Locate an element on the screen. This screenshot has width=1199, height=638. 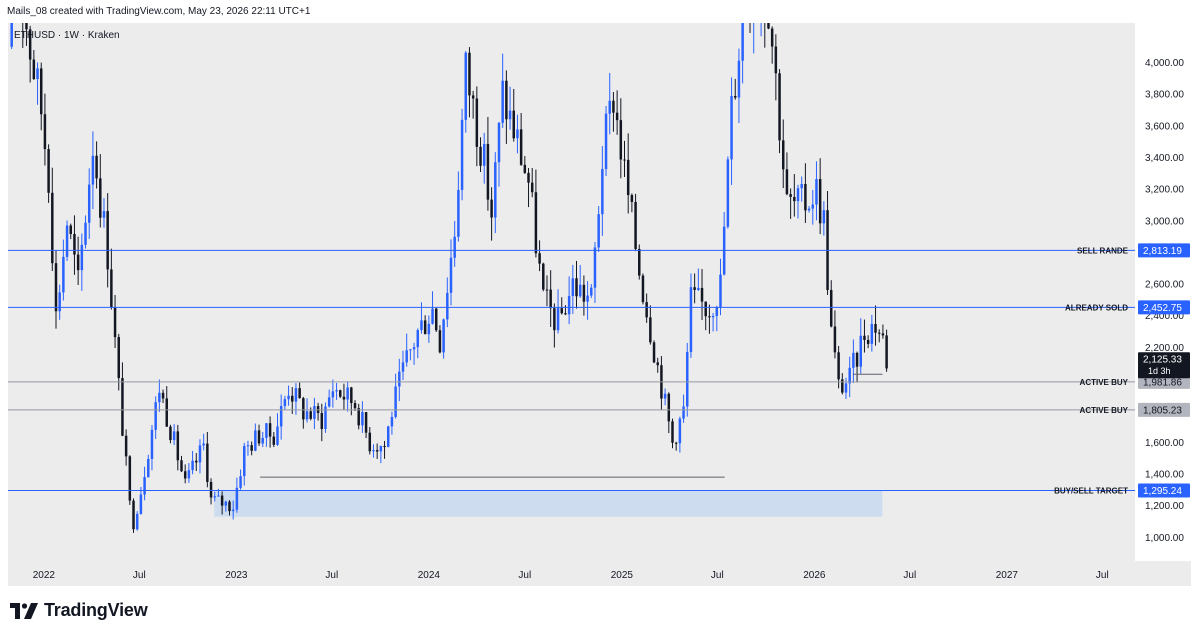
tradingview-footer: TradingView is located at coordinates (79, 610).